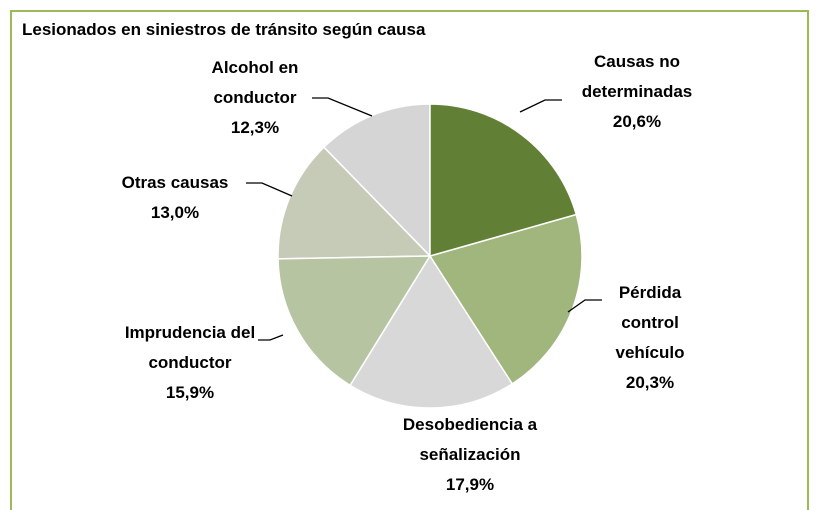  I want to click on category-label: Otras causas, so click(175, 182).